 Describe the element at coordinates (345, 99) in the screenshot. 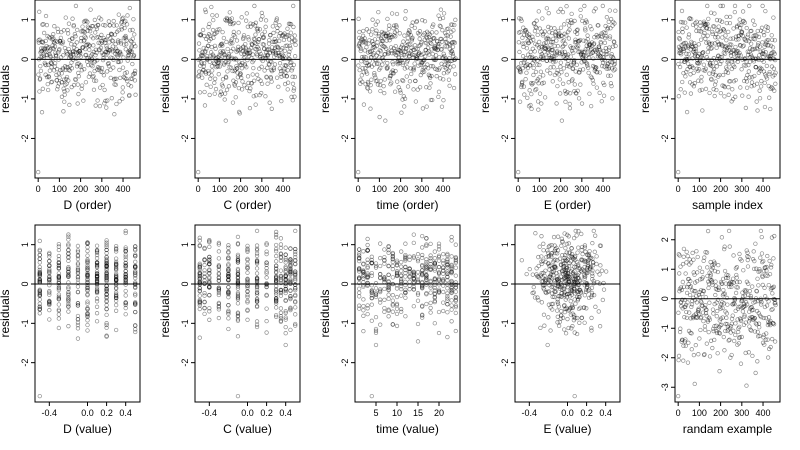

I see `y-tick-label: -1` at that location.